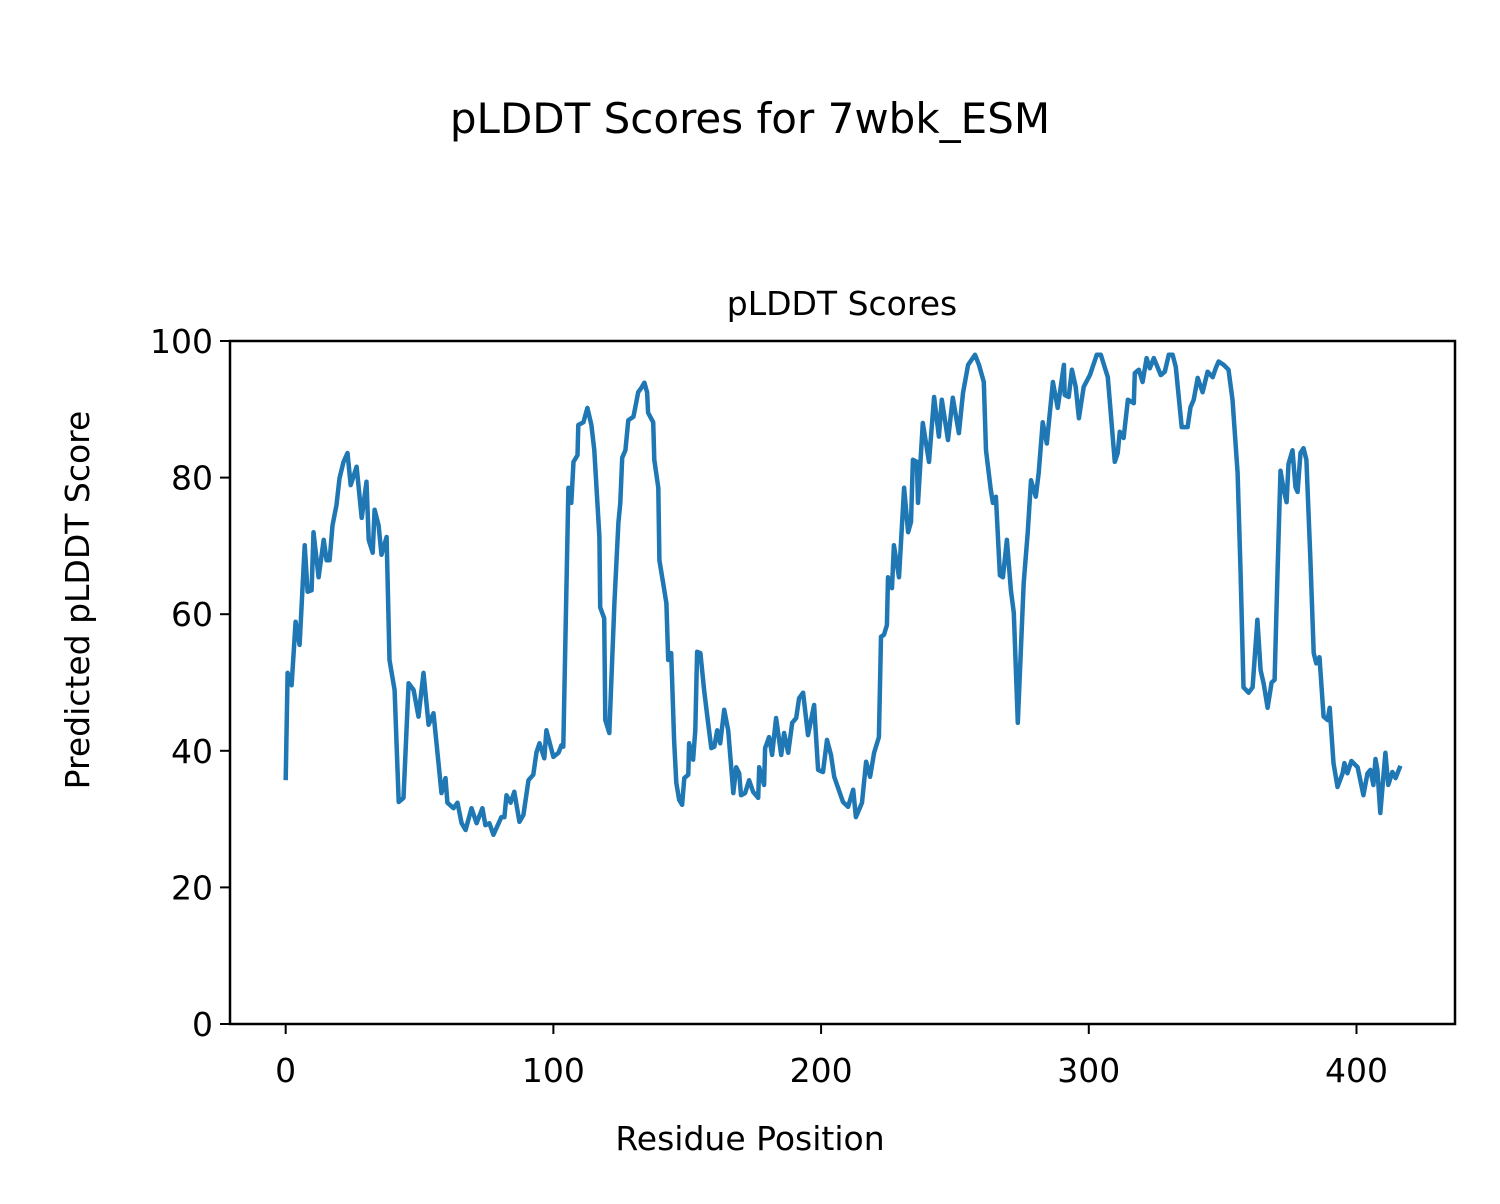 This screenshot has width=1500, height=1204. I want to click on y-tick-label: 80, so click(192, 478).